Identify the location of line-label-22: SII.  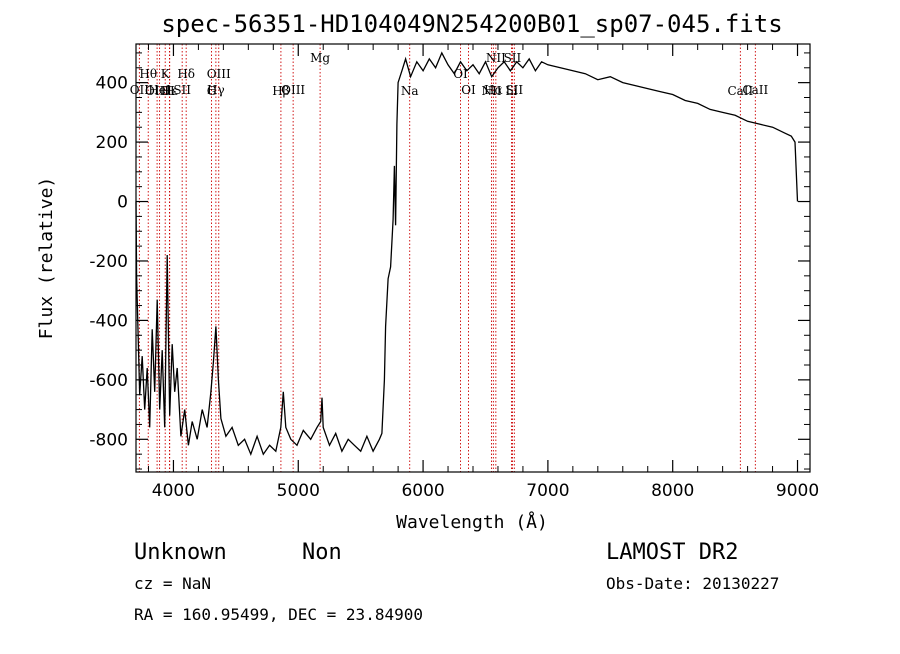
(514, 90).